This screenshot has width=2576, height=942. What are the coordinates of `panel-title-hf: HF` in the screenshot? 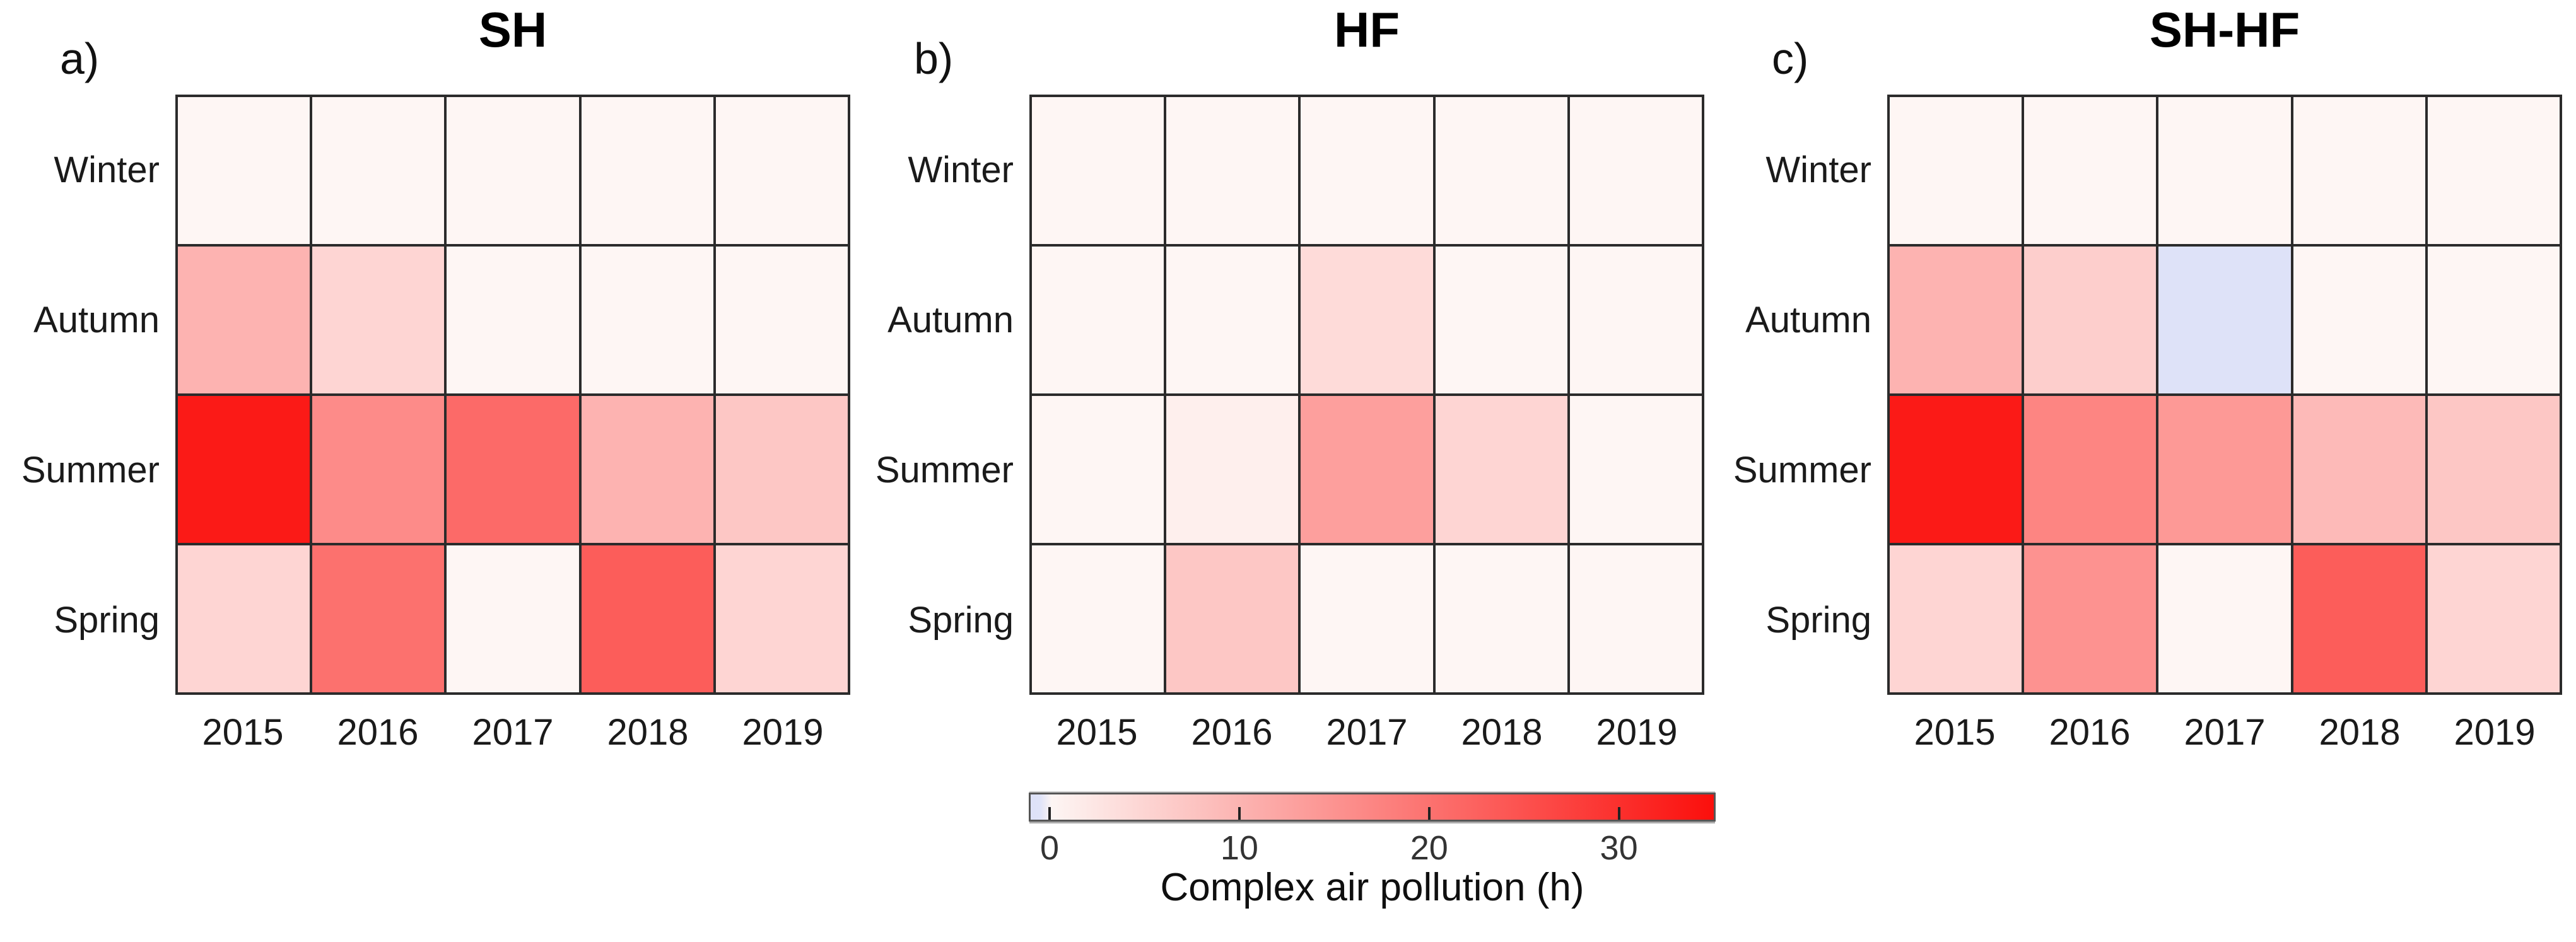 It's located at (1367, 29).